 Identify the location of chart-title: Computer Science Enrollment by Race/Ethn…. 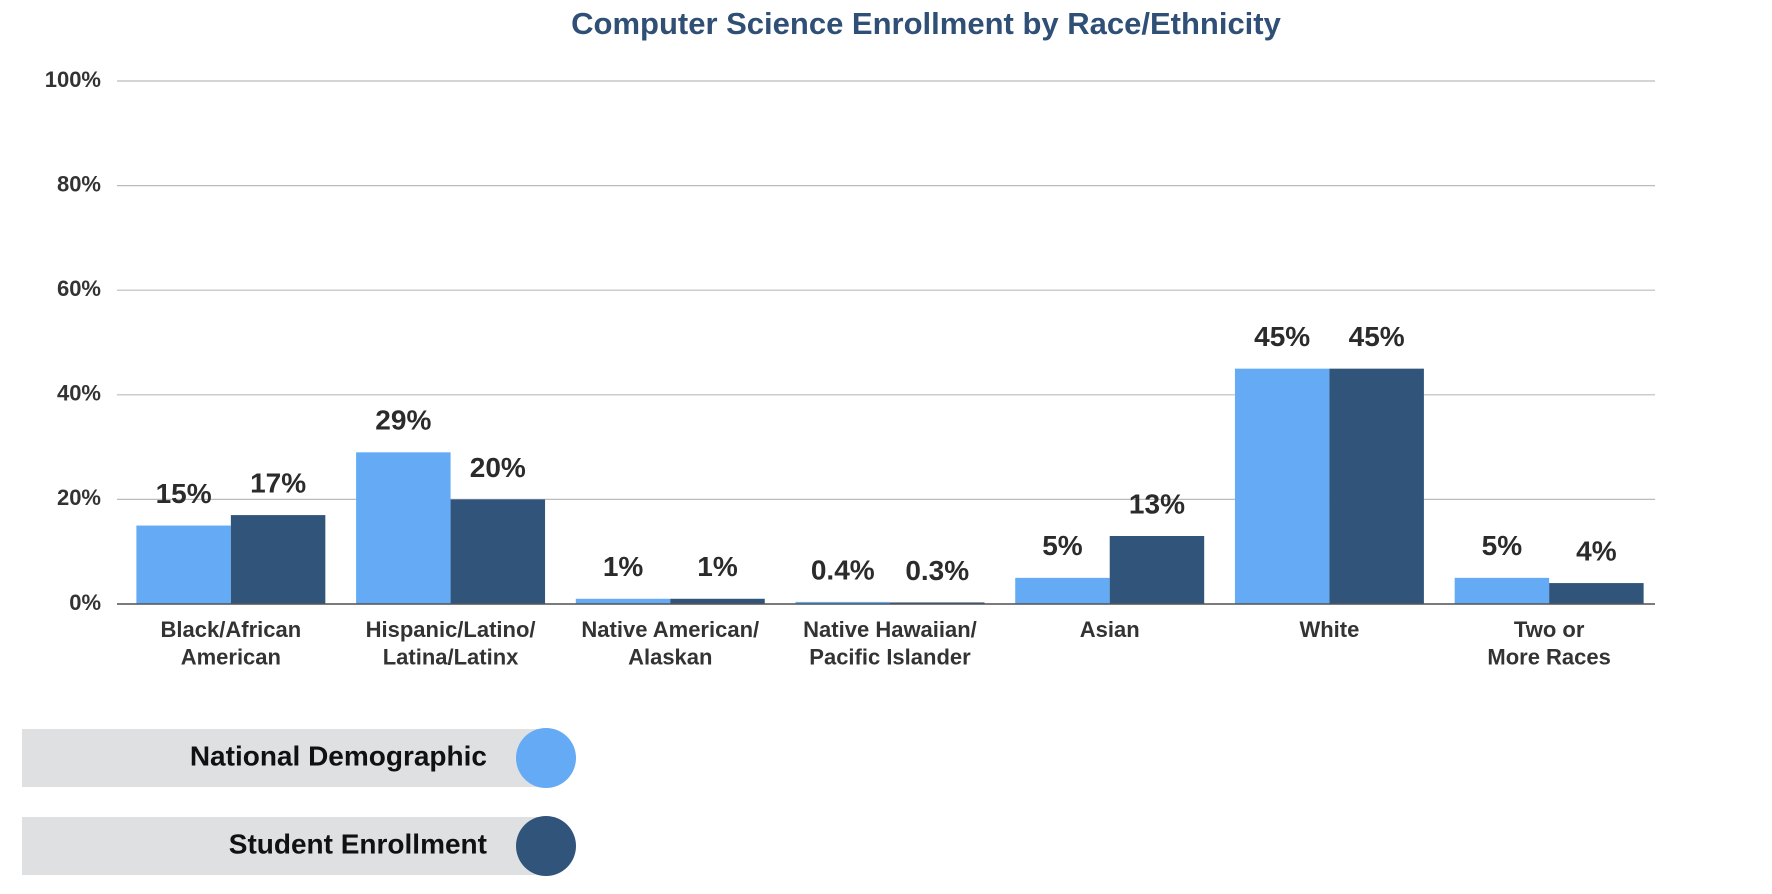
(926, 23).